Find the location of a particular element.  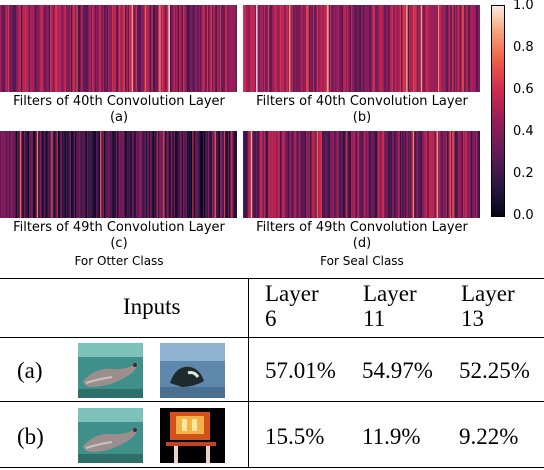

table-column-rule is located at coordinates (248, 372).